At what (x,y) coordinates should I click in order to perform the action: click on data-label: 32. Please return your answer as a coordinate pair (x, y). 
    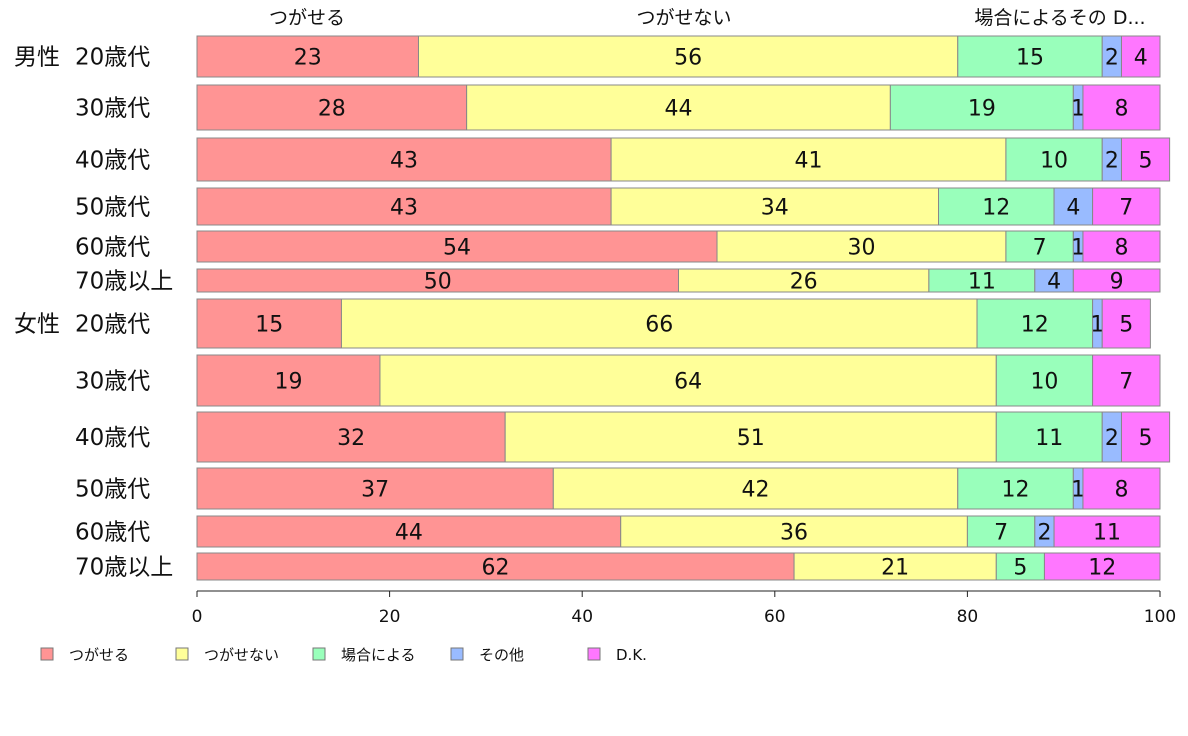
    Looking at the image, I should click on (351, 438).